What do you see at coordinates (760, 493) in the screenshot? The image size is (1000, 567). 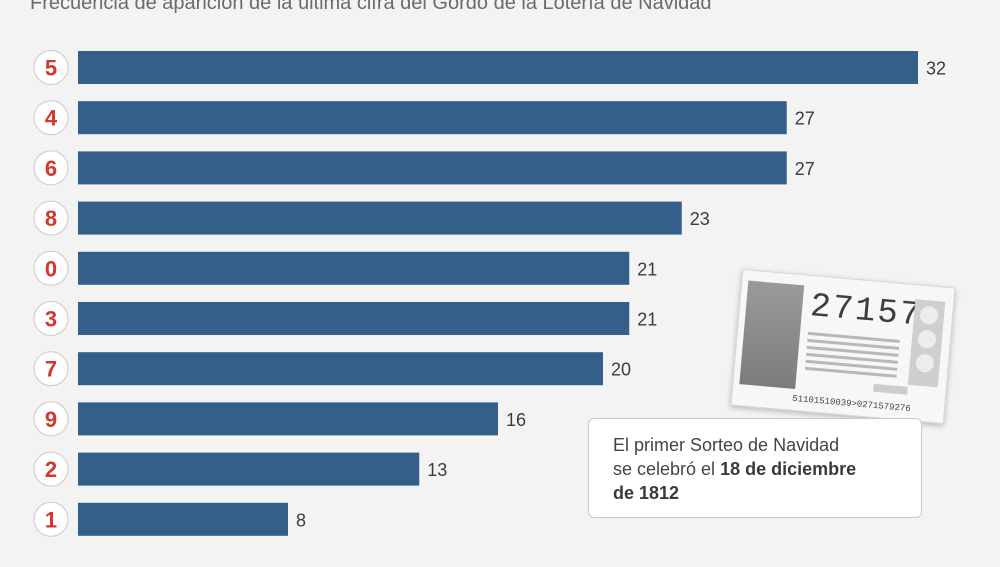 I see `note-line-3: de 1812` at bounding box center [760, 493].